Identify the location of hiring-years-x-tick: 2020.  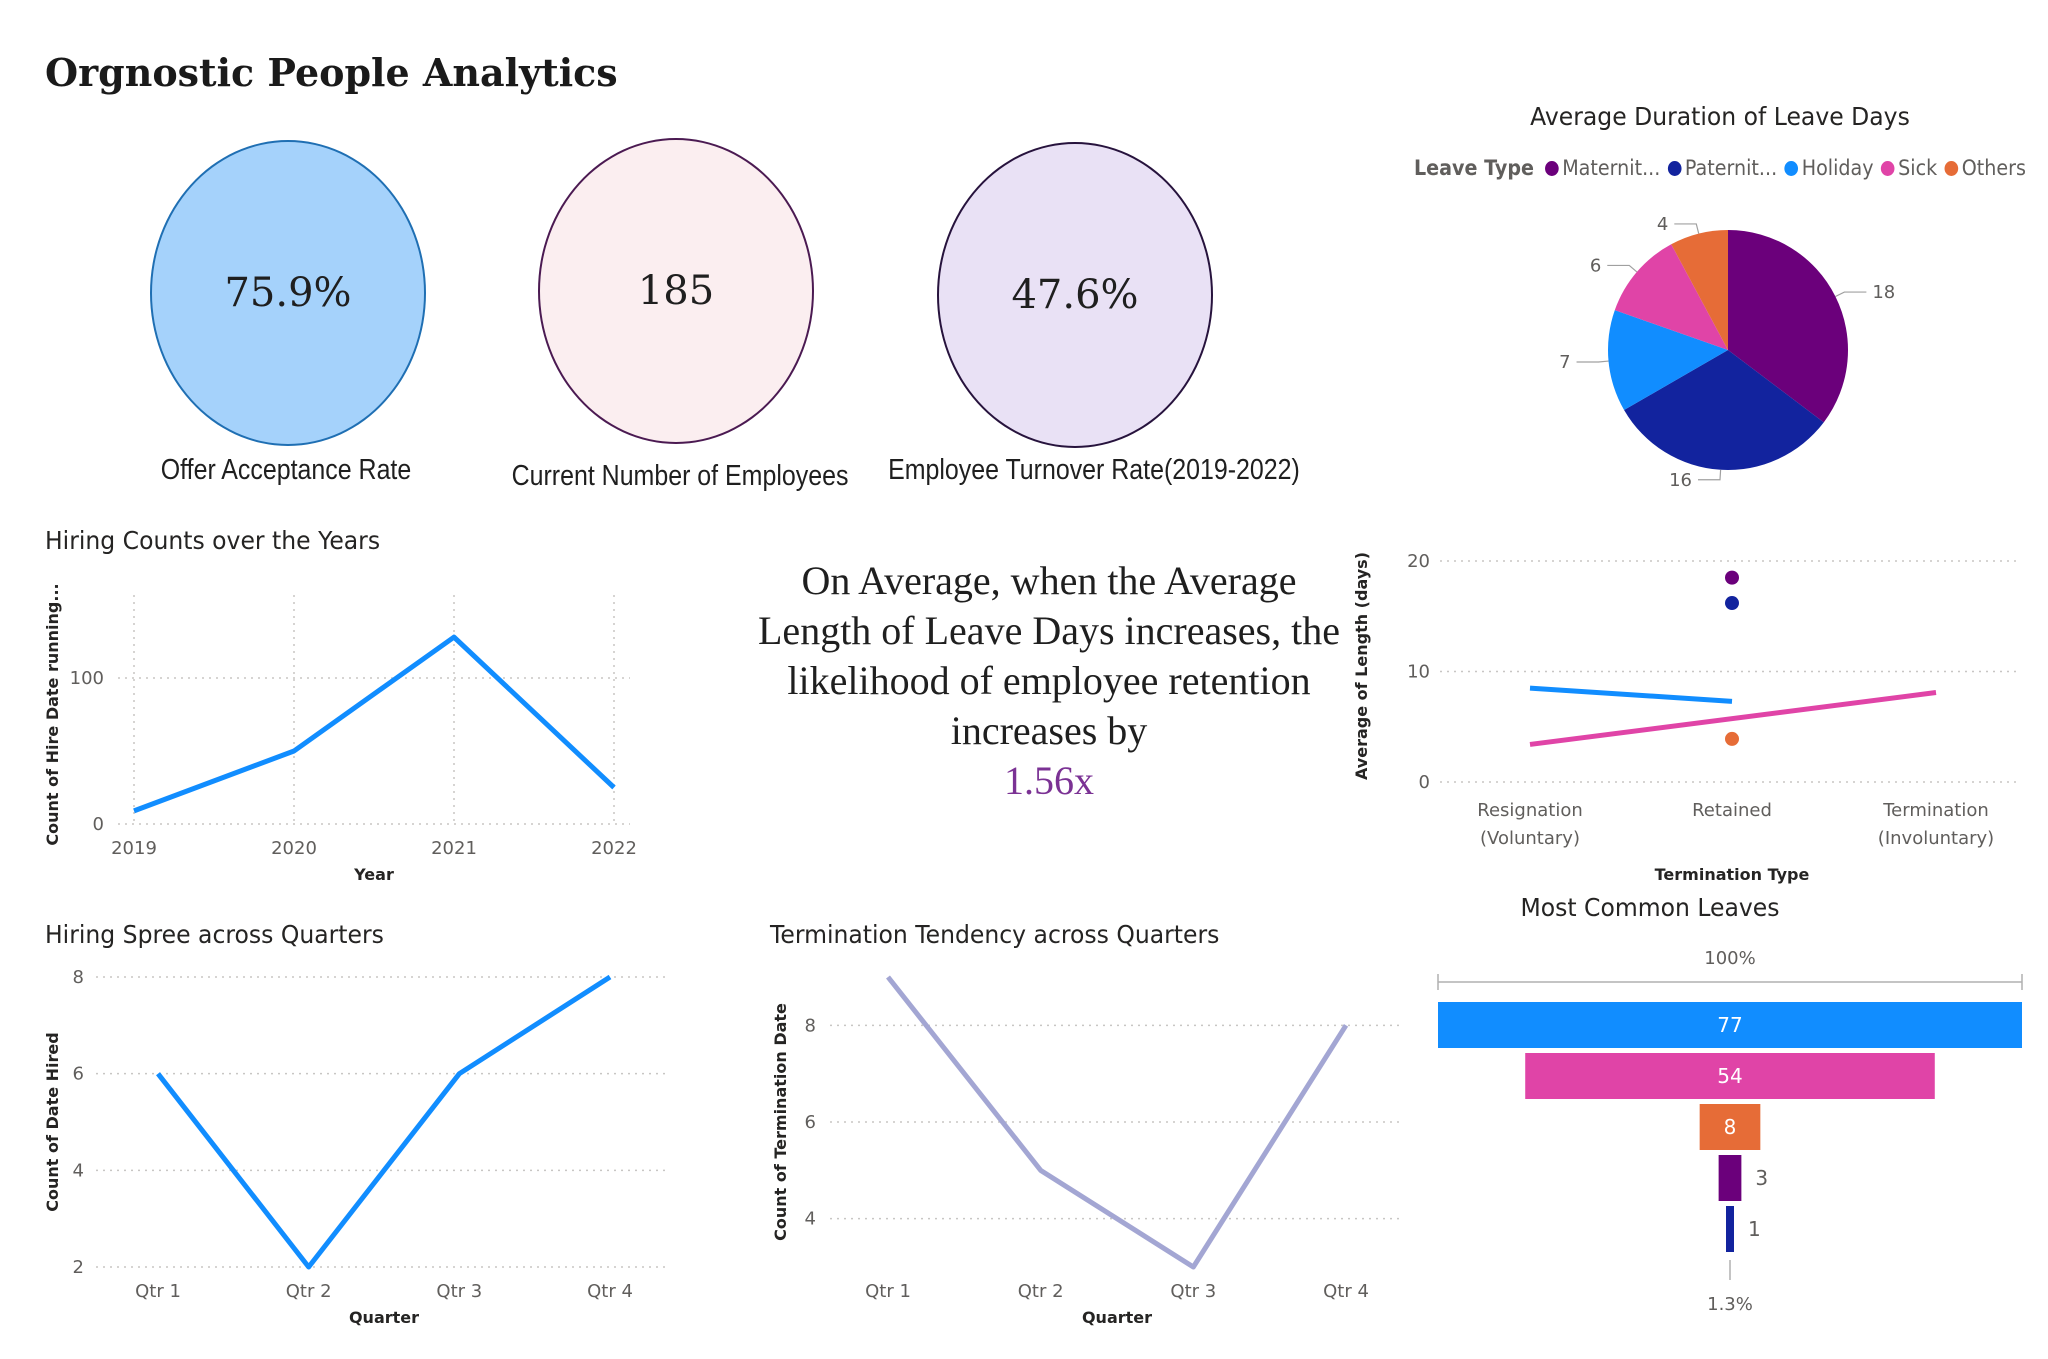
(294, 848).